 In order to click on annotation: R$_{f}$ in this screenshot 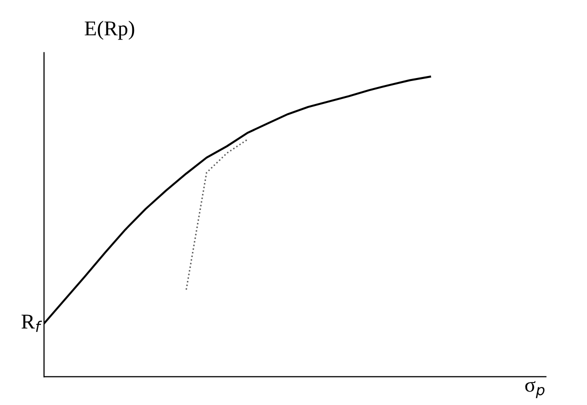, I will do `click(32, 323)`.